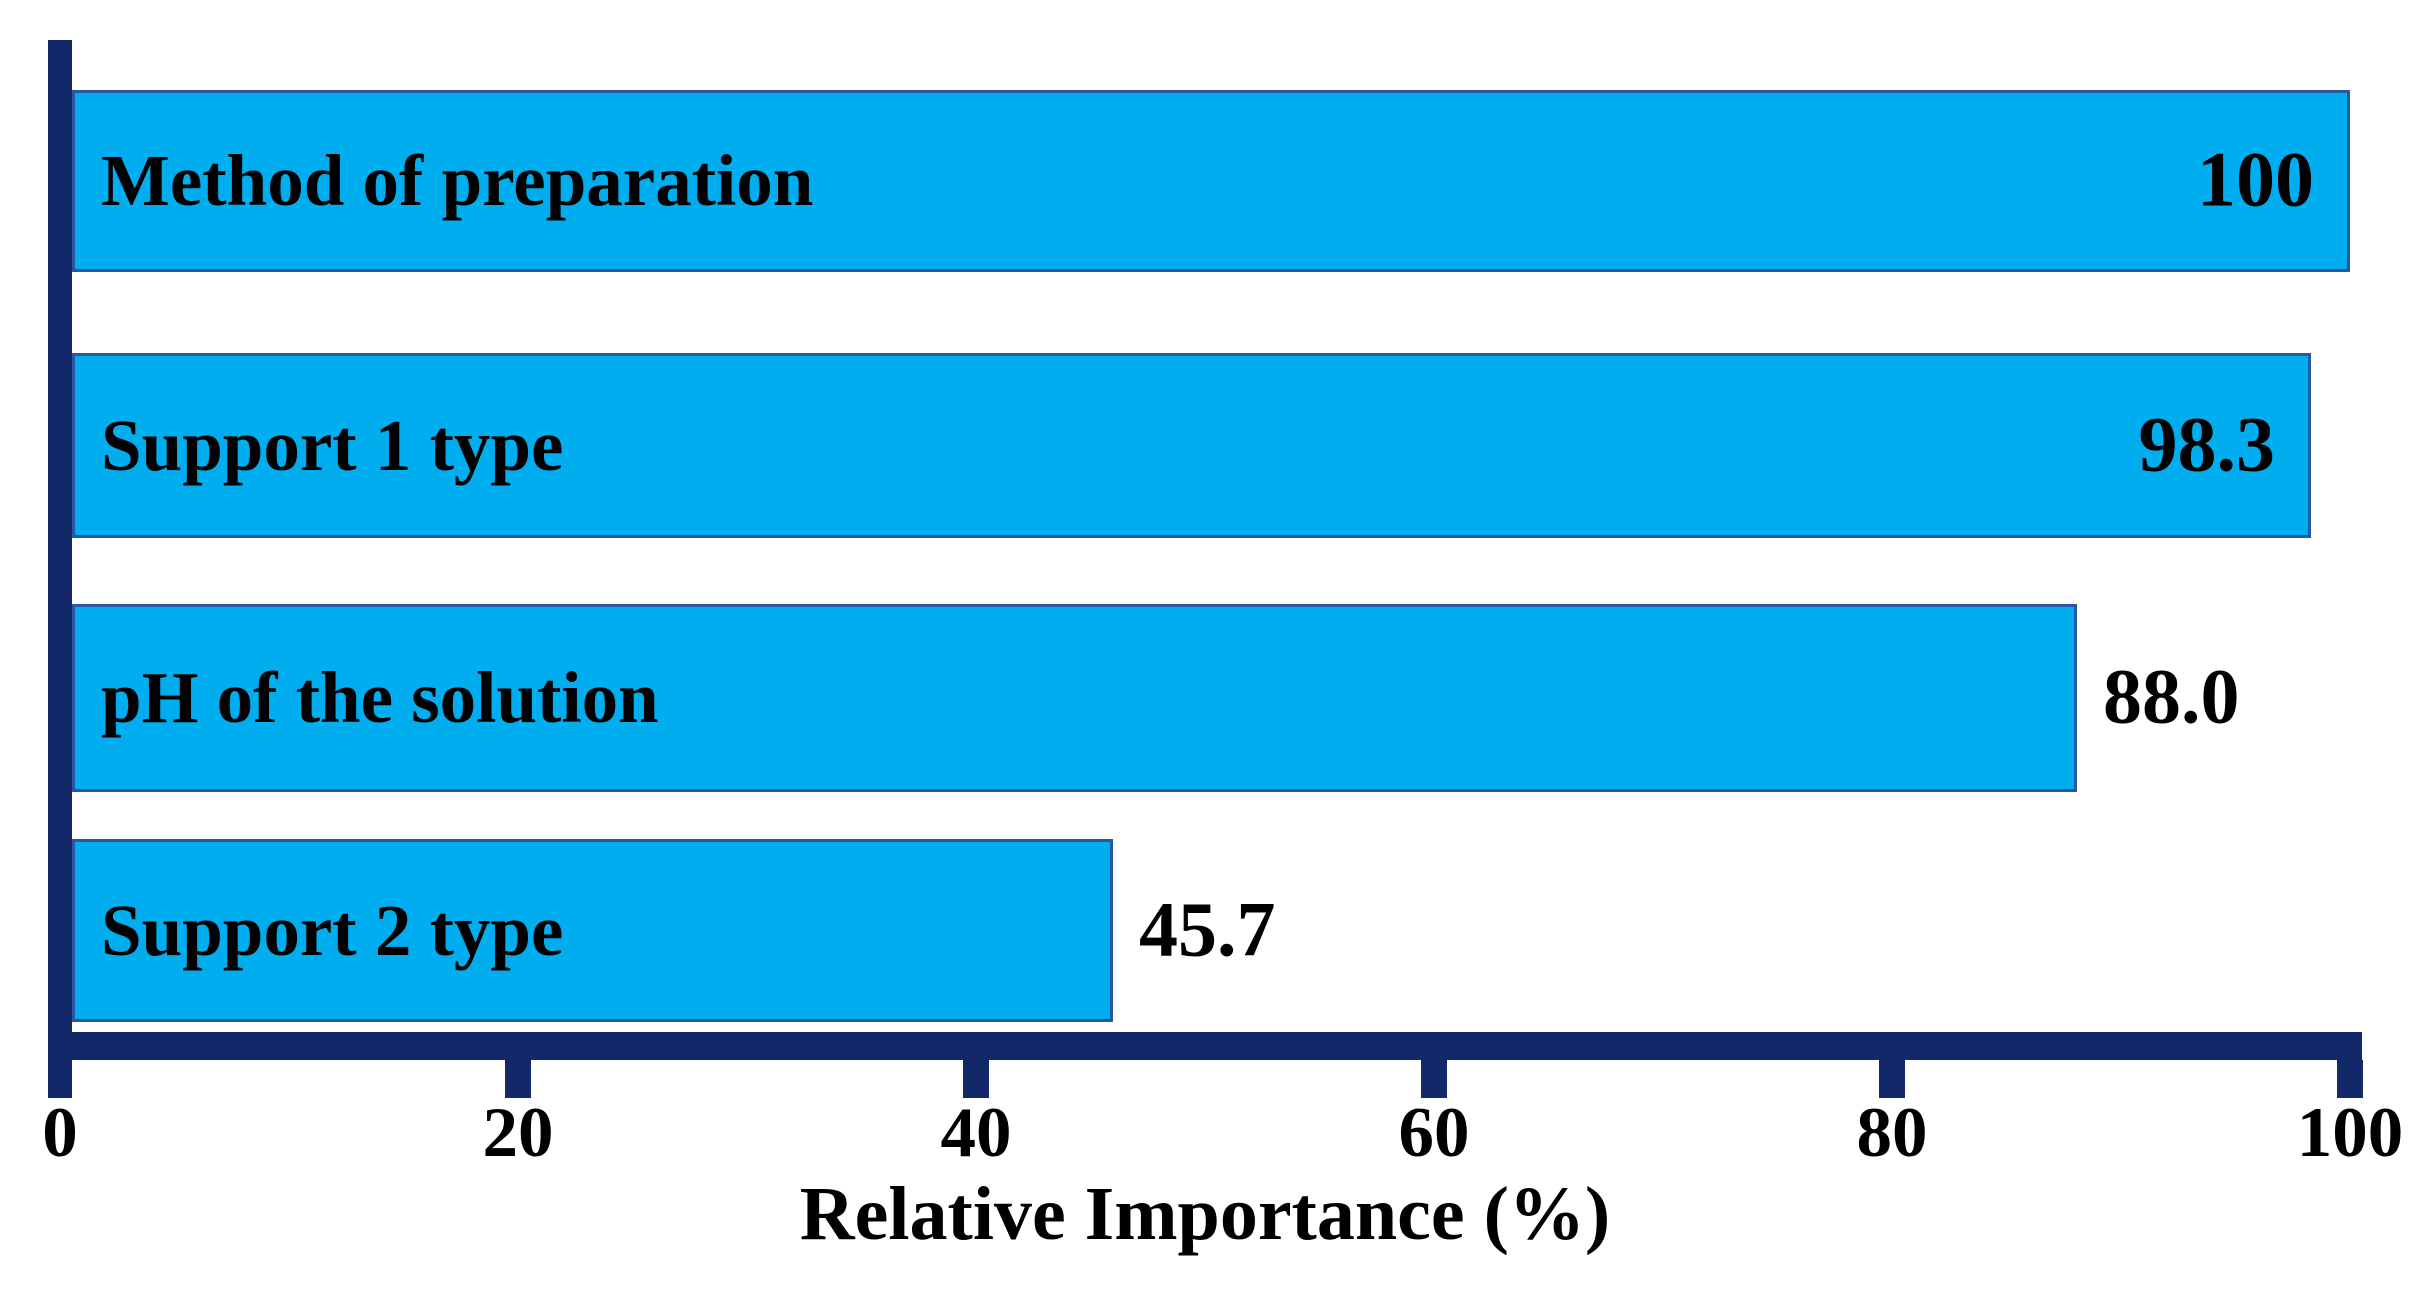 The height and width of the screenshot is (1293, 2411). What do you see at coordinates (2207, 443) in the screenshot?
I see `value-label: 98.3` at bounding box center [2207, 443].